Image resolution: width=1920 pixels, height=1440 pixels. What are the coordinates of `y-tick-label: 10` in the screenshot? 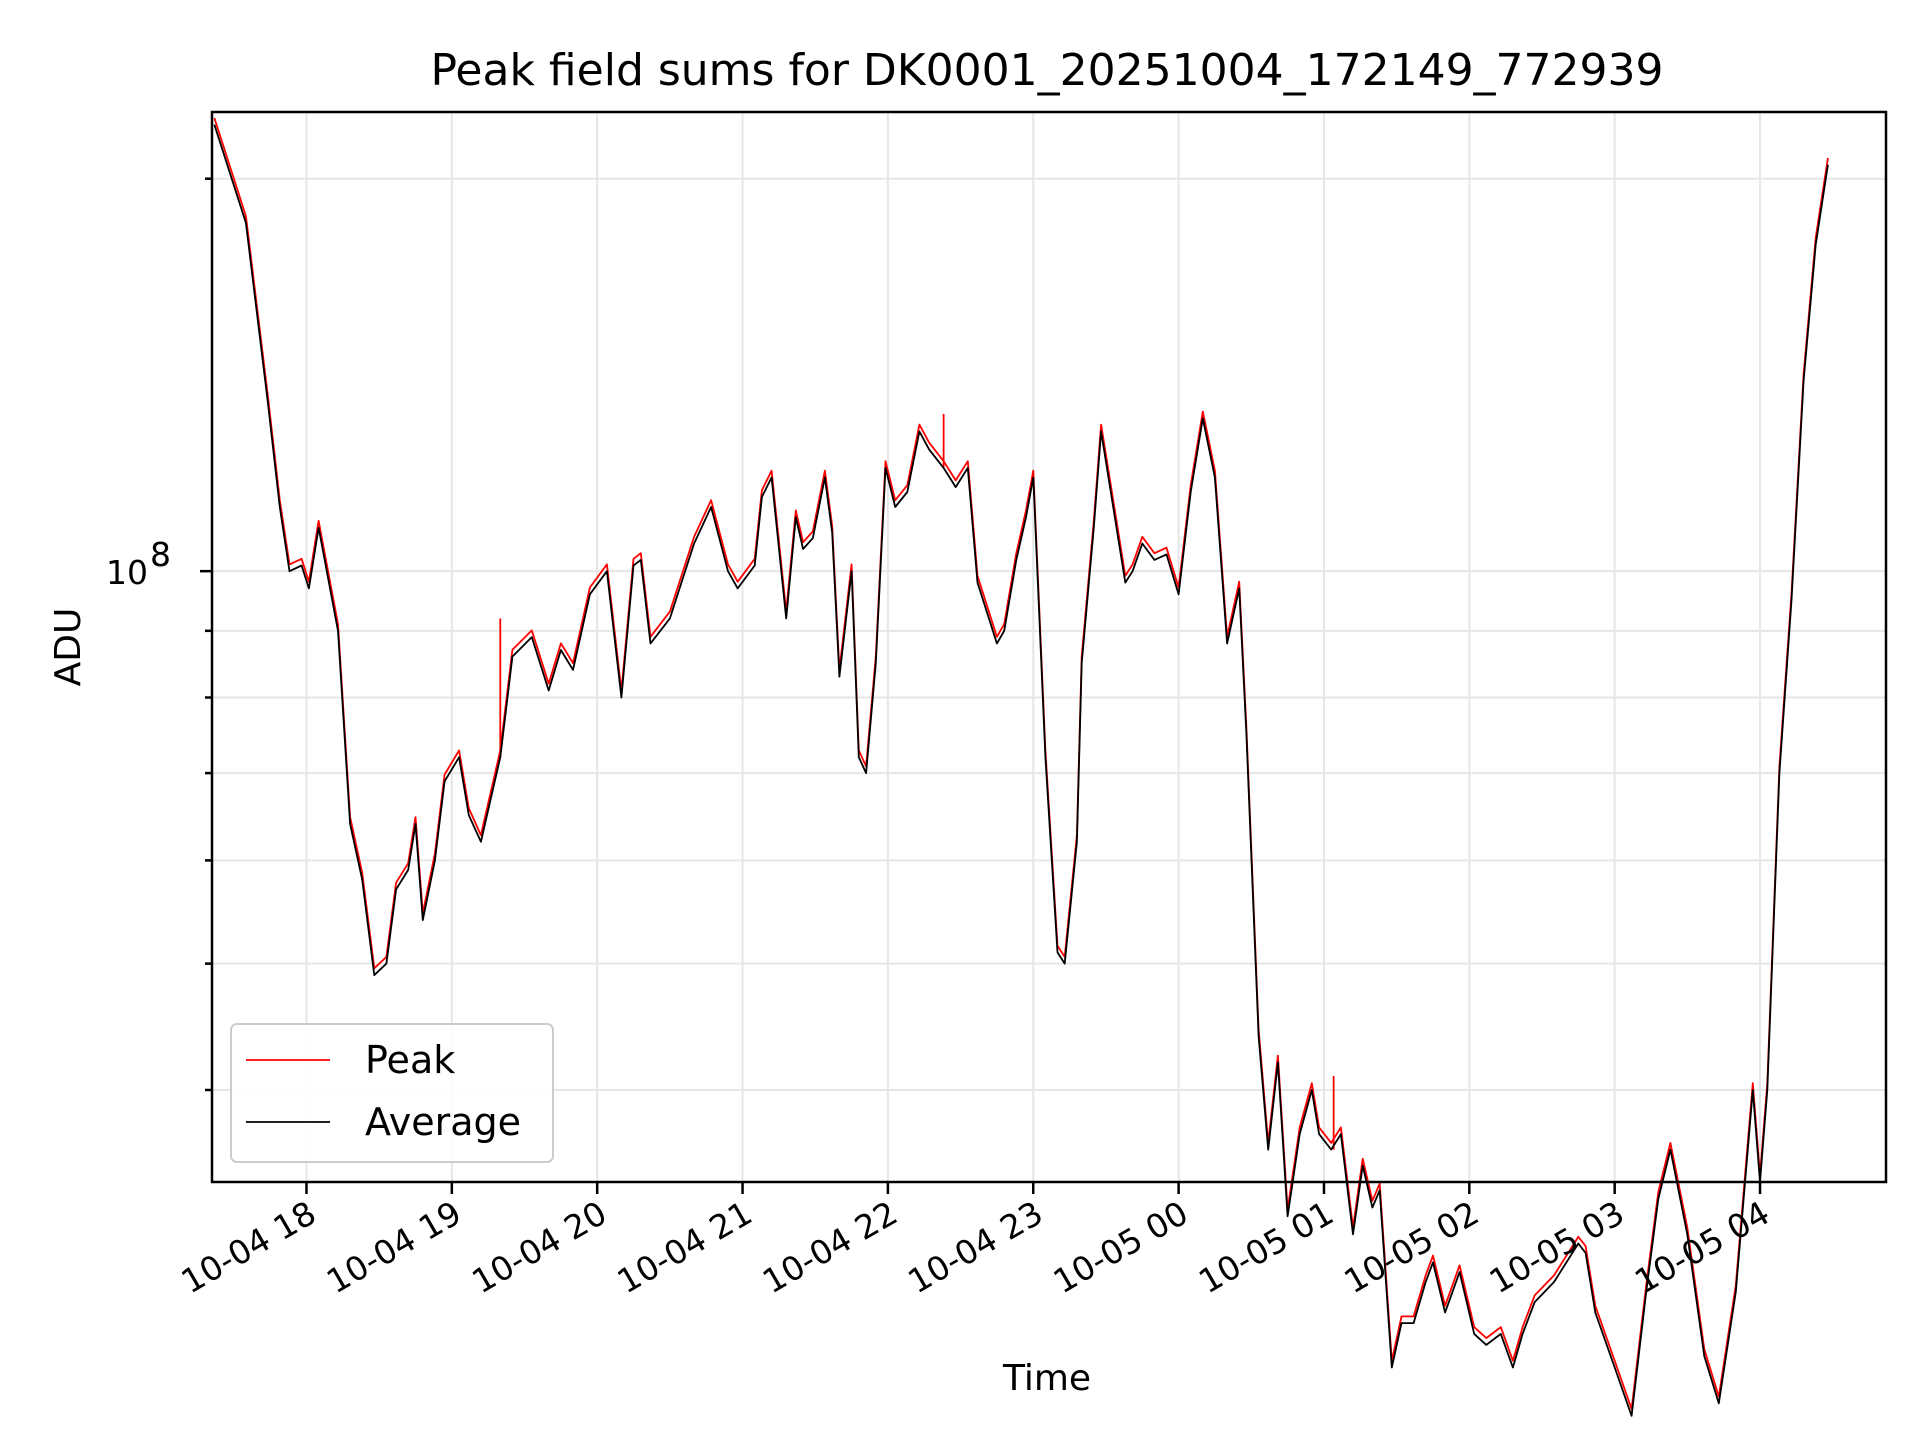 It's located at (127, 572).